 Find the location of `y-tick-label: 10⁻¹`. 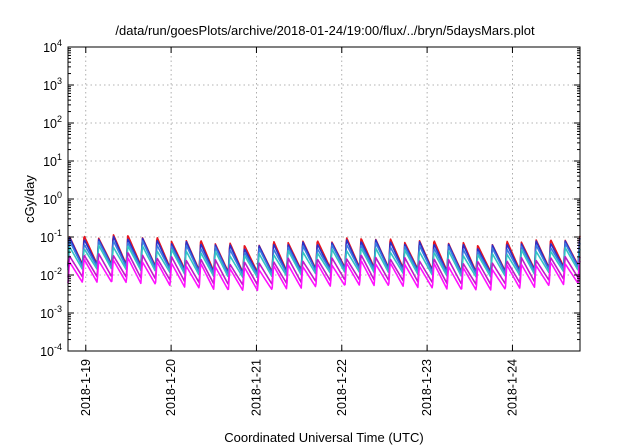

y-tick-label: 10⁻¹ is located at coordinates (51, 236).